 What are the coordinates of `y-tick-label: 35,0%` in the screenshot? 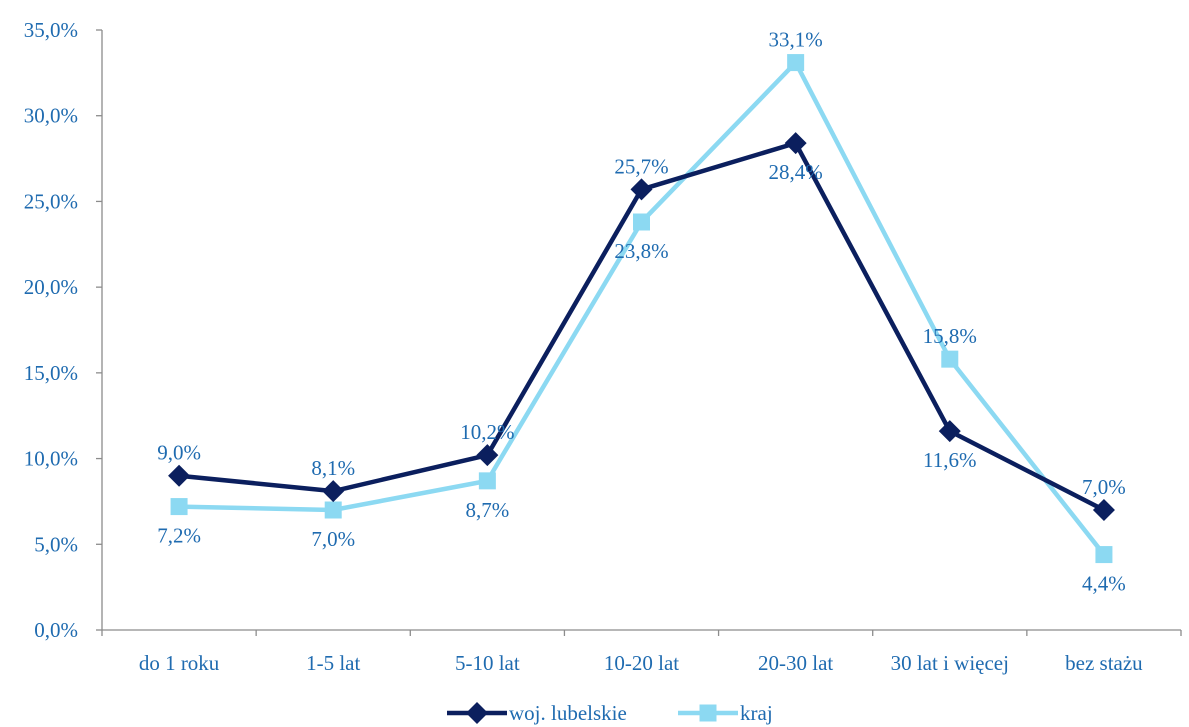 It's located at (51, 30).